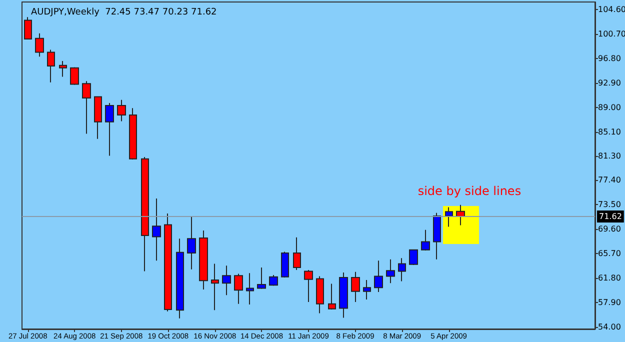  What do you see at coordinates (610, 217) in the screenshot?
I see `ref-line-label: 71.62` at bounding box center [610, 217].